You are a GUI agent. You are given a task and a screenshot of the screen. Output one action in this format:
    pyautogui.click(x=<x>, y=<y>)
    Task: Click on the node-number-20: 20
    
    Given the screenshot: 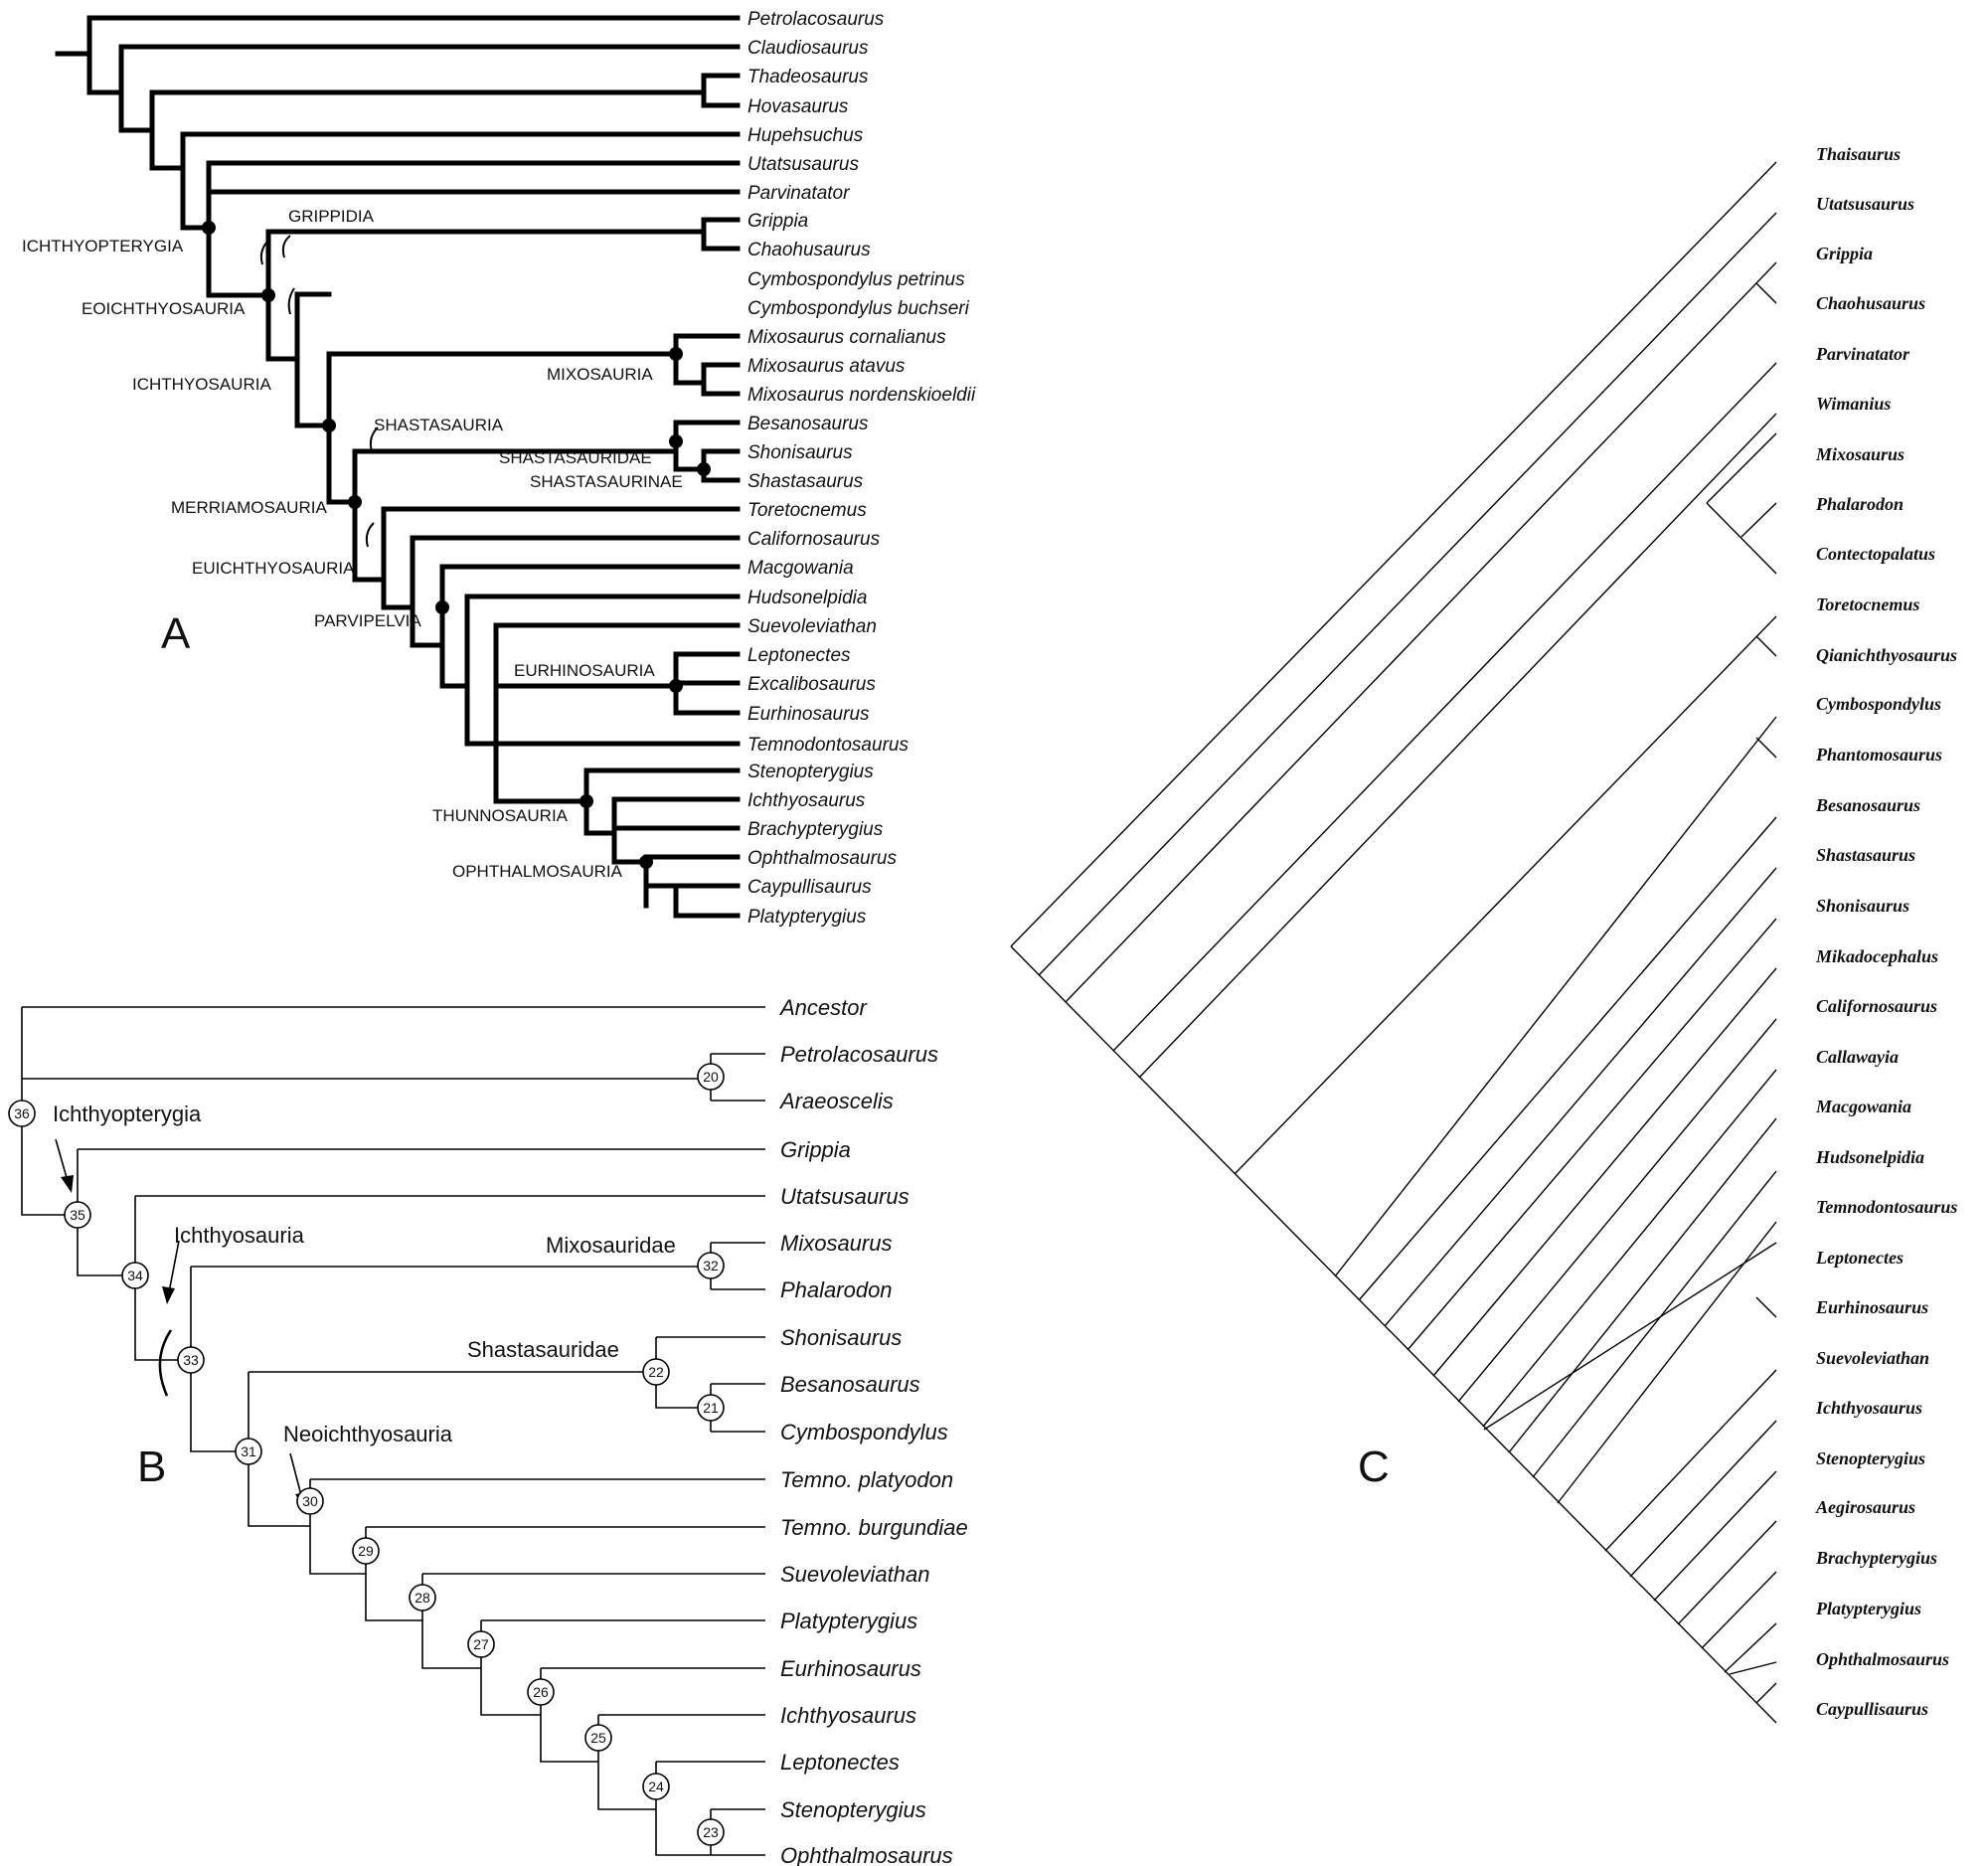 What is the action you would take?
    pyautogui.click(x=711, y=1077)
    